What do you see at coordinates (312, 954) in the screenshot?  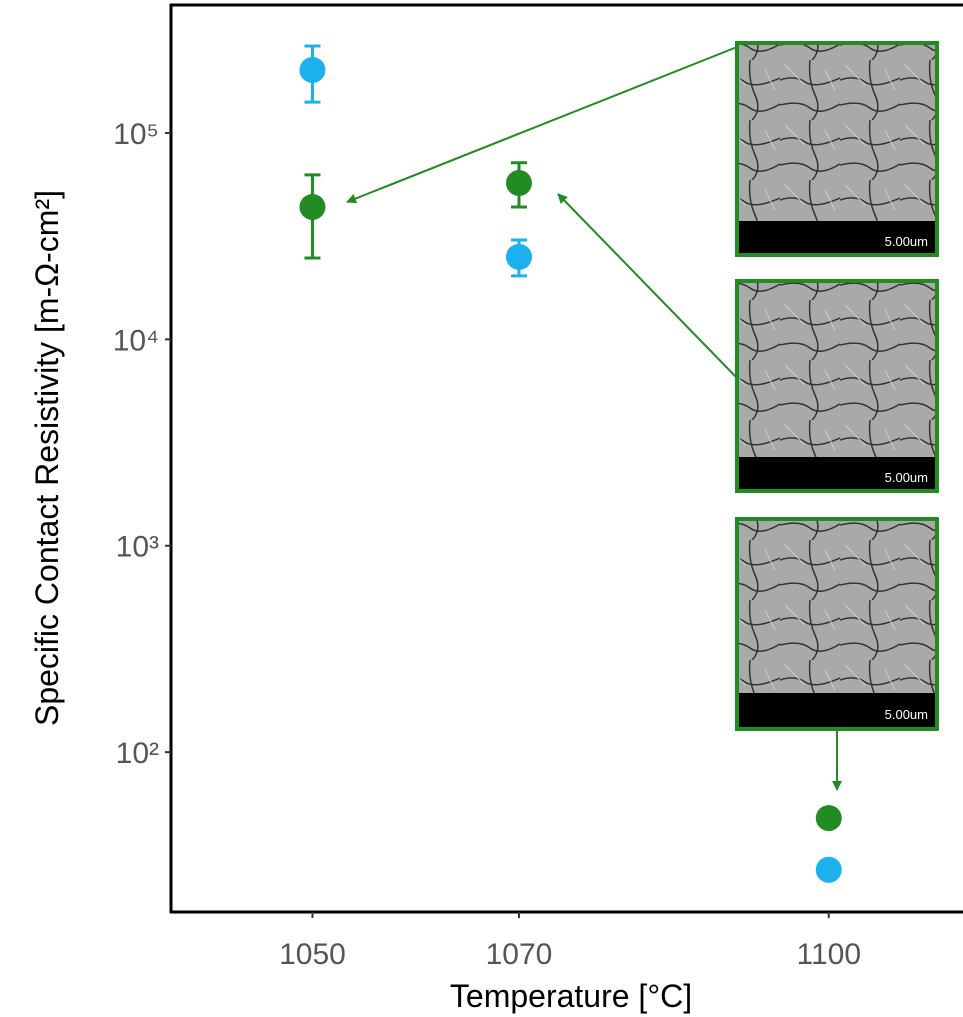 I see `x-tick-label: 1050` at bounding box center [312, 954].